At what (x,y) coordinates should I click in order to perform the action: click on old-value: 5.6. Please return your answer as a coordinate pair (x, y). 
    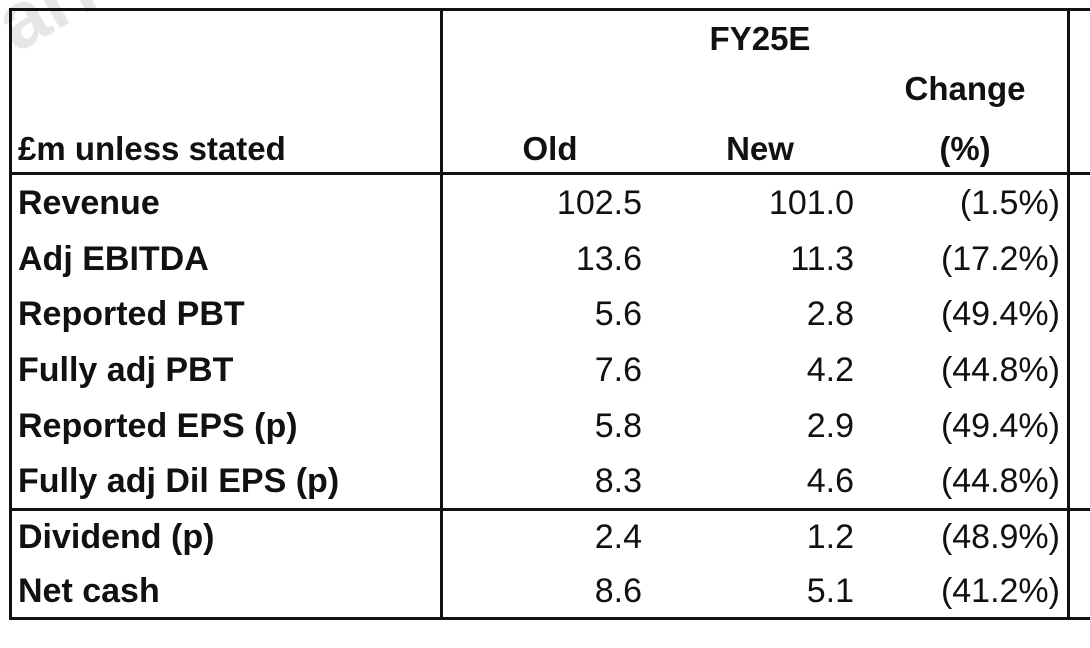
    Looking at the image, I should click on (618, 314).